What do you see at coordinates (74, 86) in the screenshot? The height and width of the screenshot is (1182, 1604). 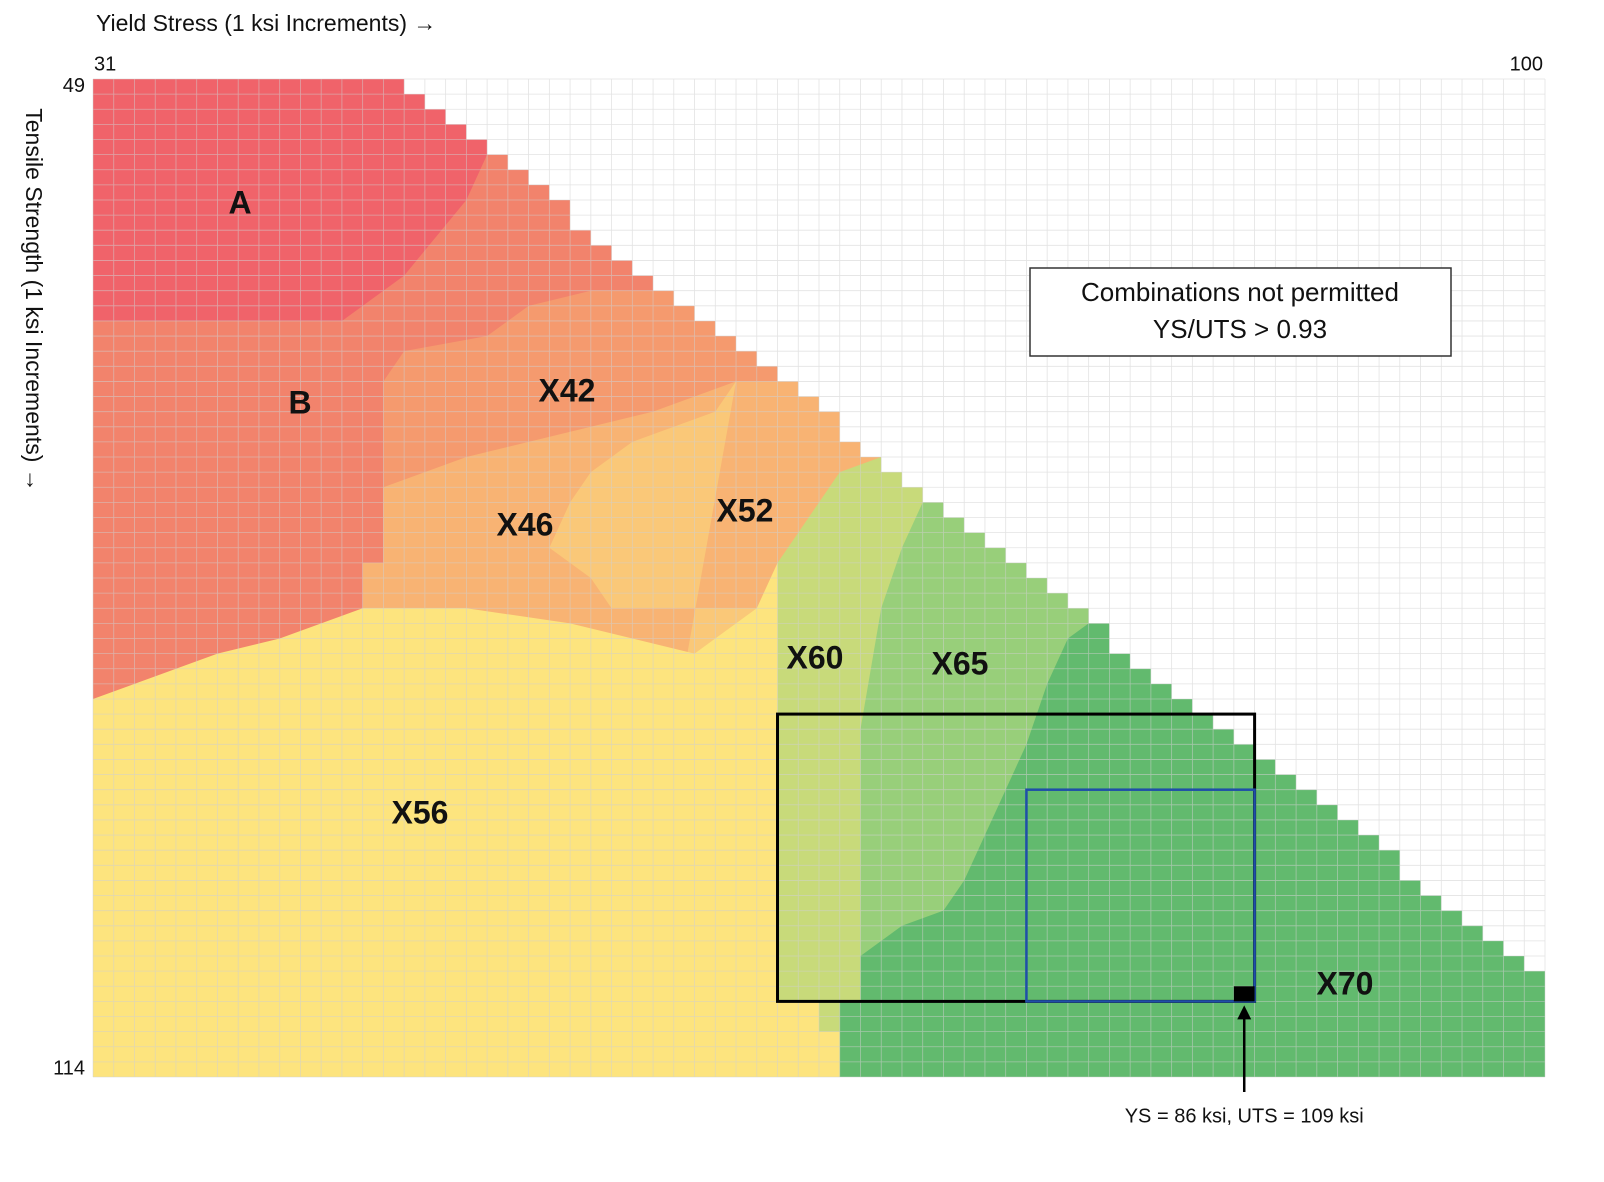 I see `y-tick-label: 49` at bounding box center [74, 86].